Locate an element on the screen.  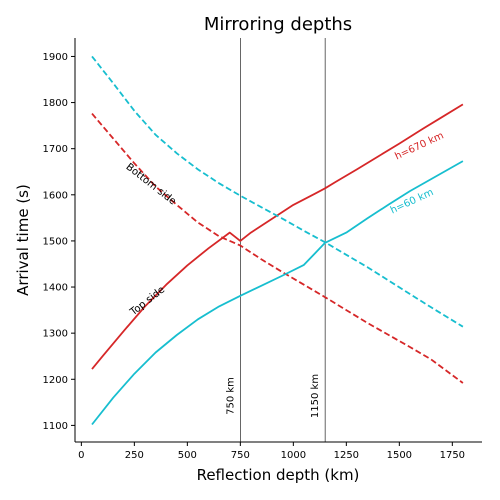
vline-label-750: 750 km is located at coordinates (230, 396).